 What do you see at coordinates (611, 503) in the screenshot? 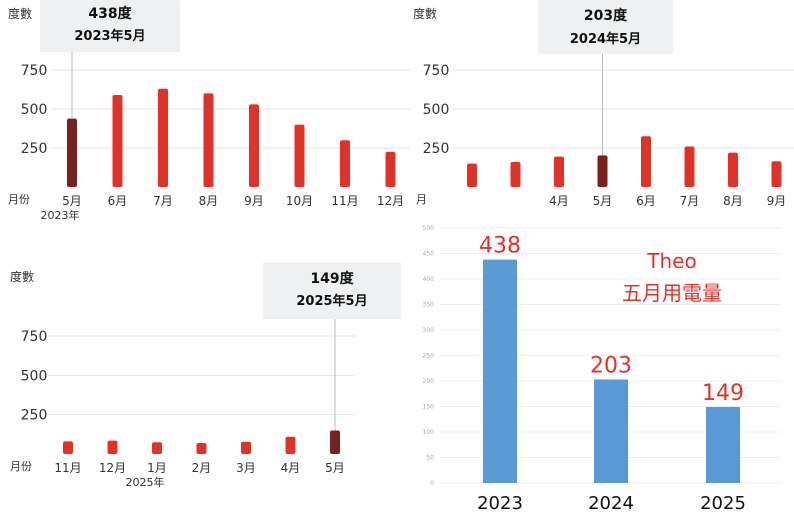
I see `chart4-category-label: 2024` at bounding box center [611, 503].